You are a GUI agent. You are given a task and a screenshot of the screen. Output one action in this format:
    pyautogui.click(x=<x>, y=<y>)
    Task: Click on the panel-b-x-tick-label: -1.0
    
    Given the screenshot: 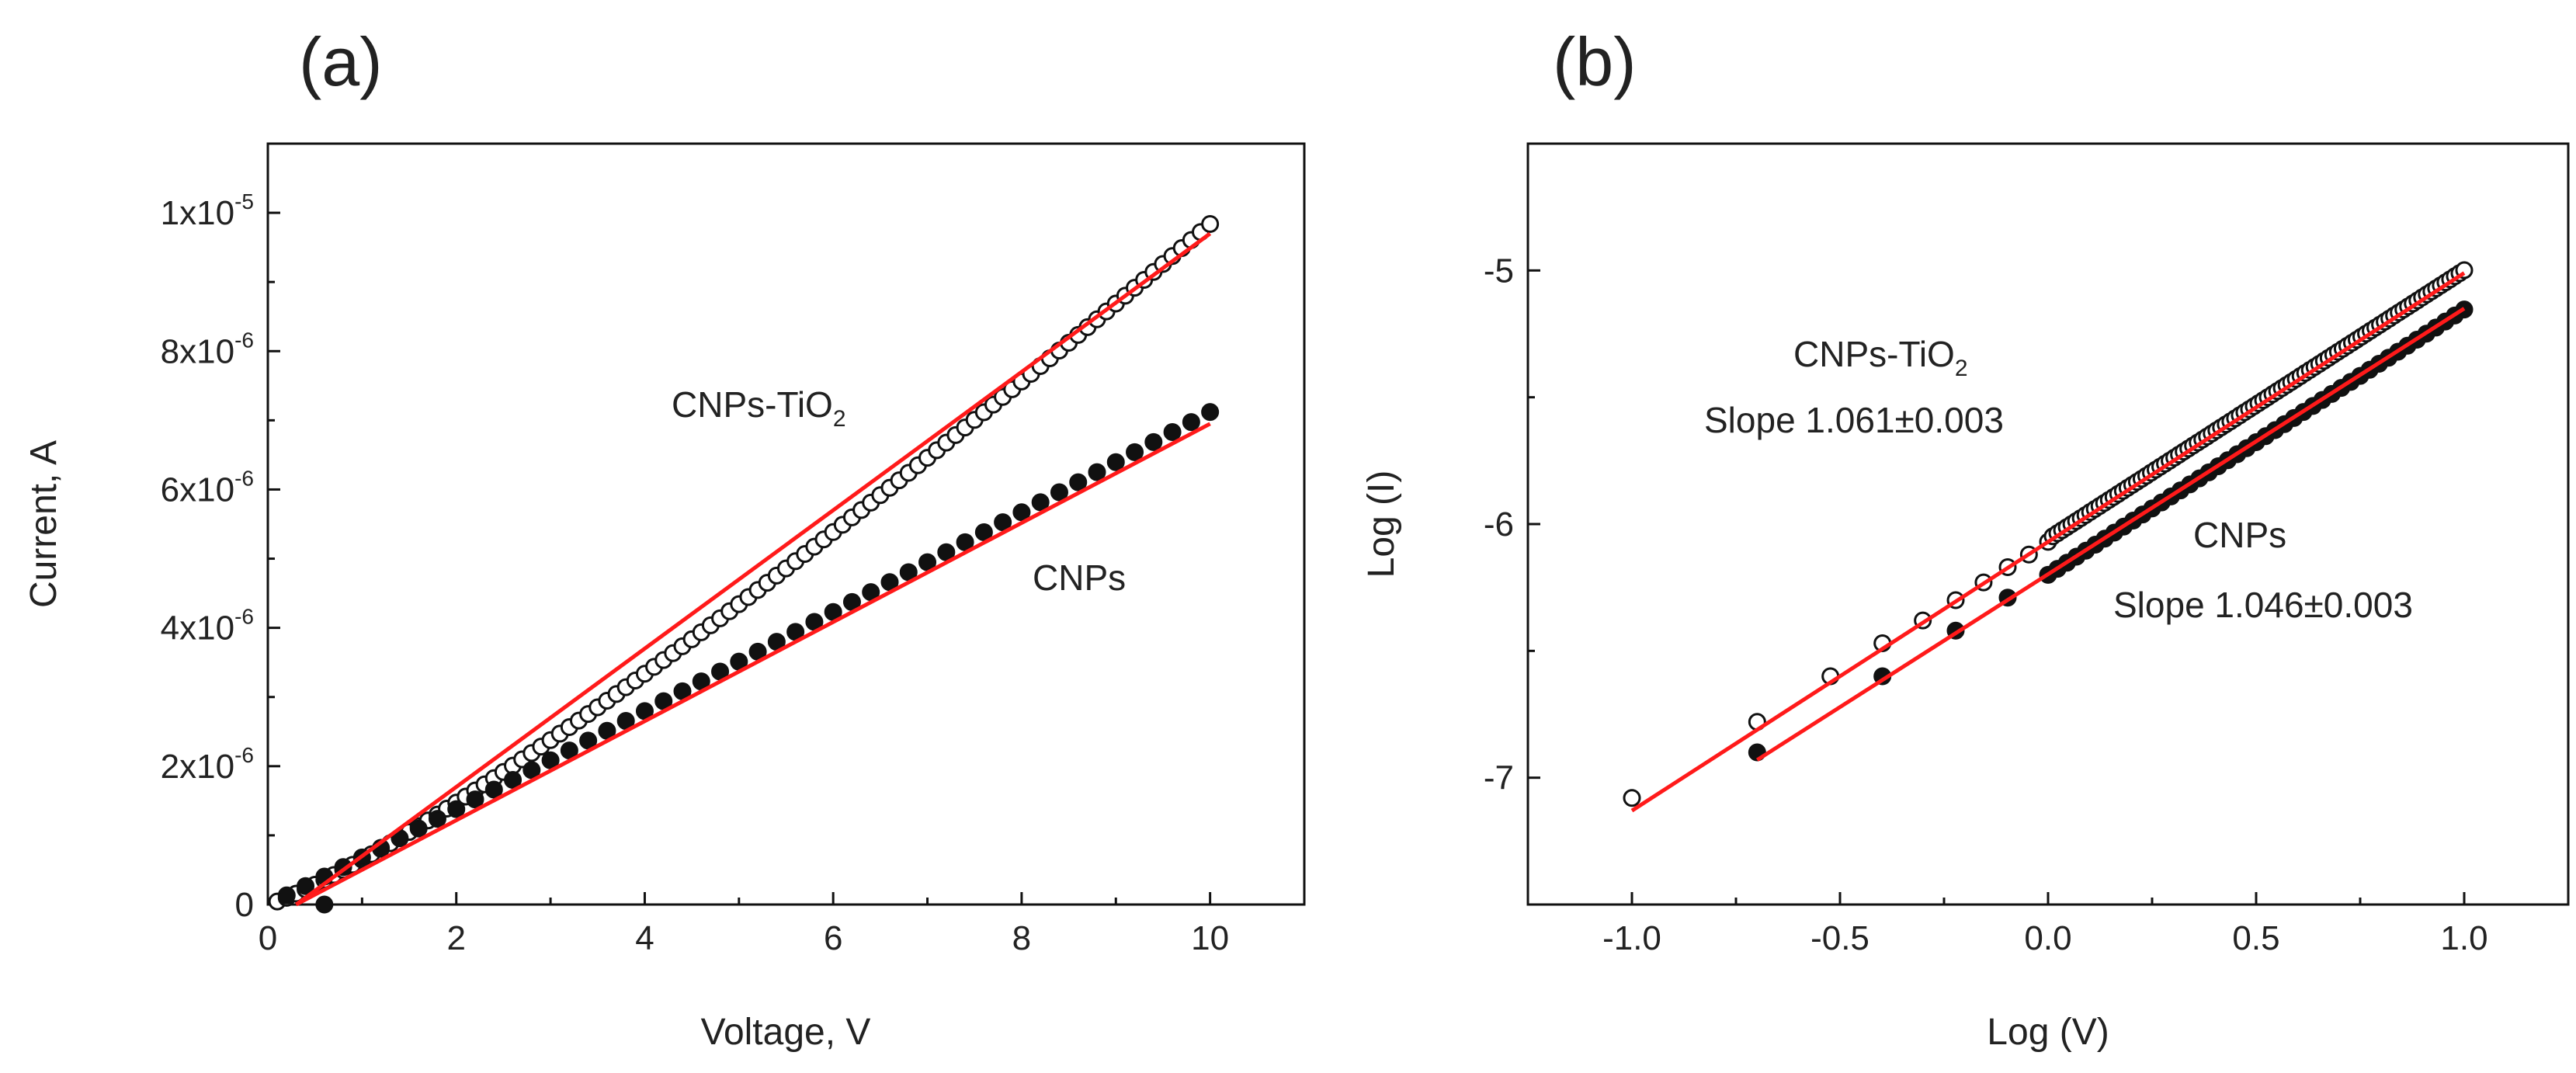 What is the action you would take?
    pyautogui.click(x=1632, y=938)
    